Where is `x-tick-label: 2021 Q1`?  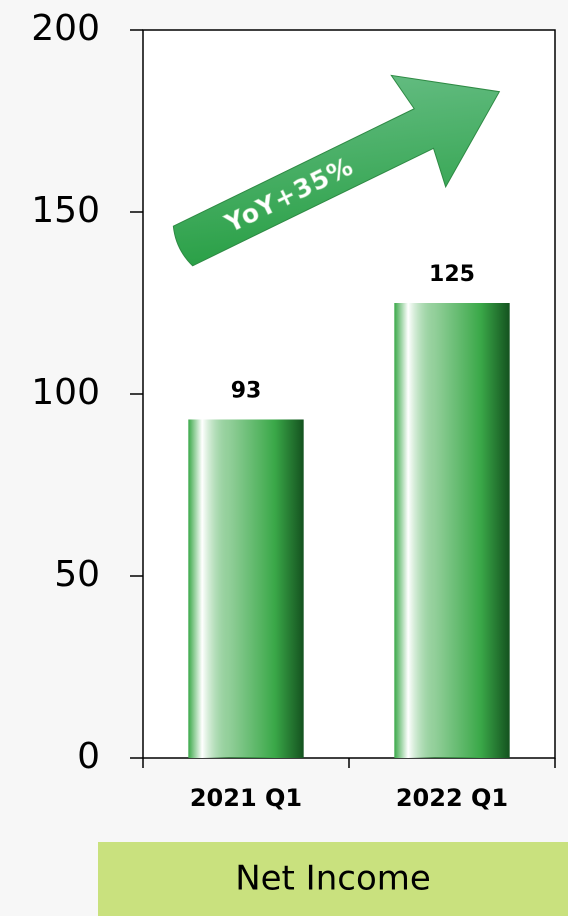
x-tick-label: 2021 Q1 is located at coordinates (246, 798).